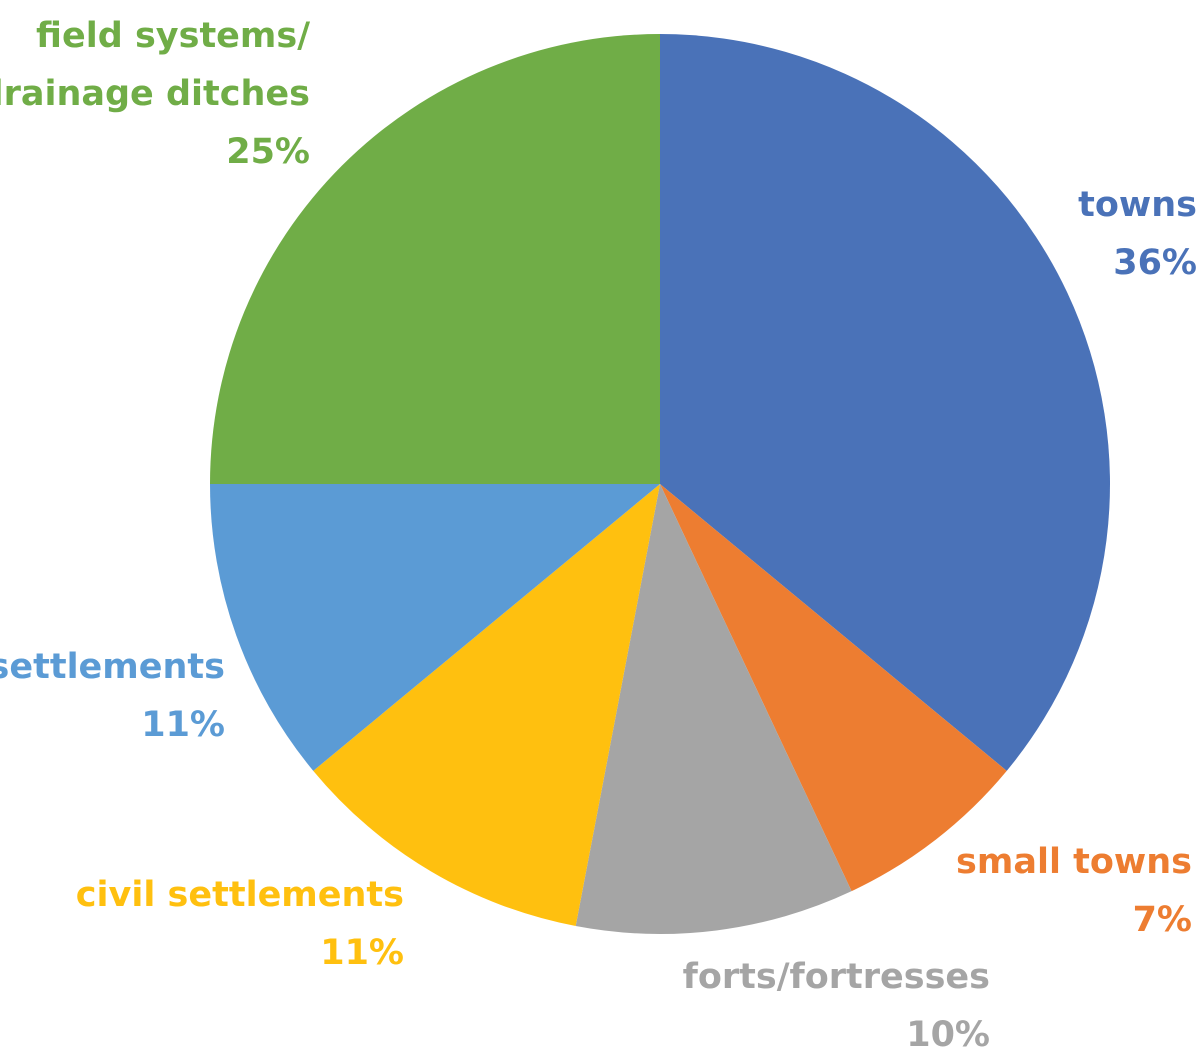 The image size is (1200, 1050). Describe the element at coordinates (240, 895) in the screenshot. I see `slice-name-label-civil-settlements: civil settlements` at that location.